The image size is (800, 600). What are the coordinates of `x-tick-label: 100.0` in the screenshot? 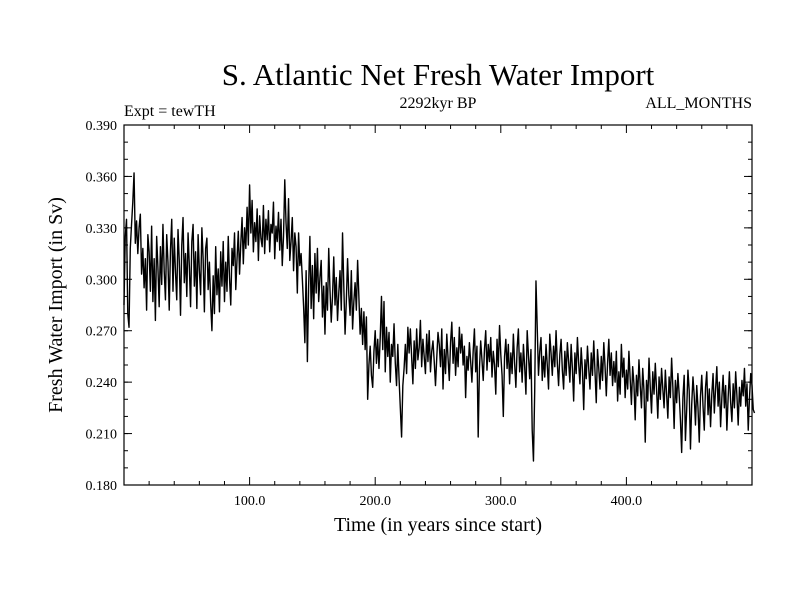 It's located at (250, 501).